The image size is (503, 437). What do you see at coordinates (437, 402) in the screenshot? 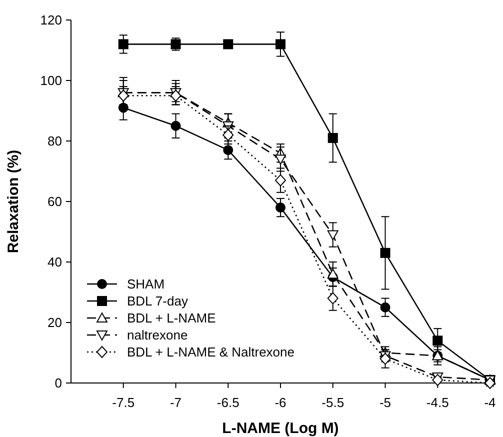
I see `x-tick-label: -4.5` at bounding box center [437, 402].